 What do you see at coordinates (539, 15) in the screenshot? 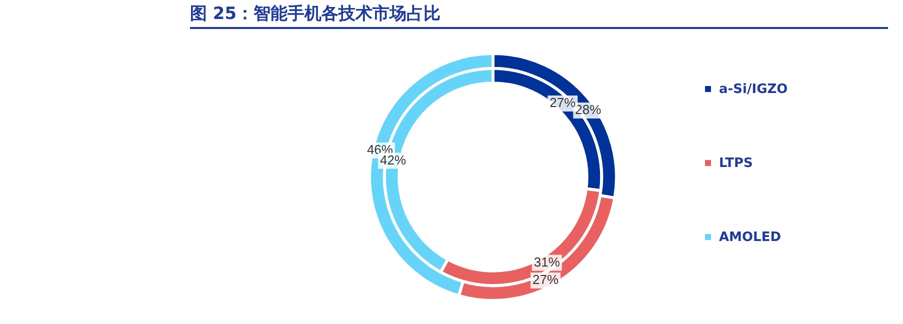
I see `chart-title: 图 25：智能手机各技术市场占比` at bounding box center [539, 15].